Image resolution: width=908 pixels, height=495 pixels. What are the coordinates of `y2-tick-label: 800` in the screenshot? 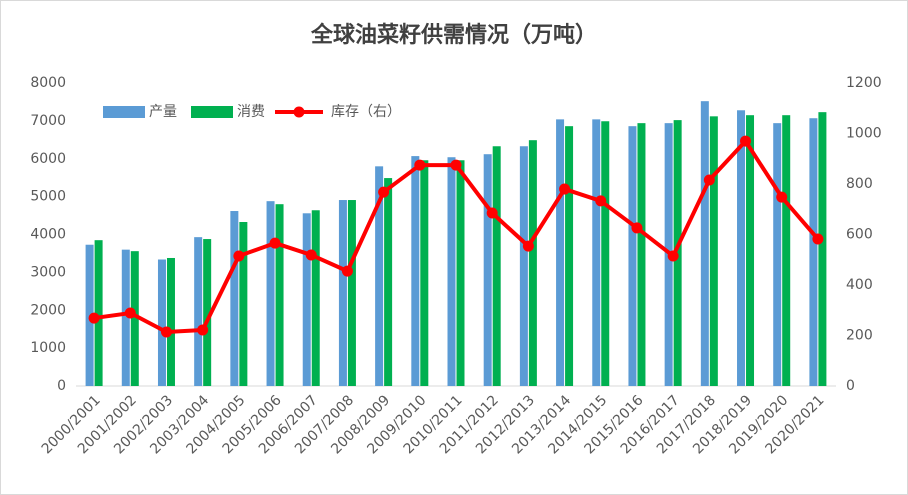 It's located at (859, 184).